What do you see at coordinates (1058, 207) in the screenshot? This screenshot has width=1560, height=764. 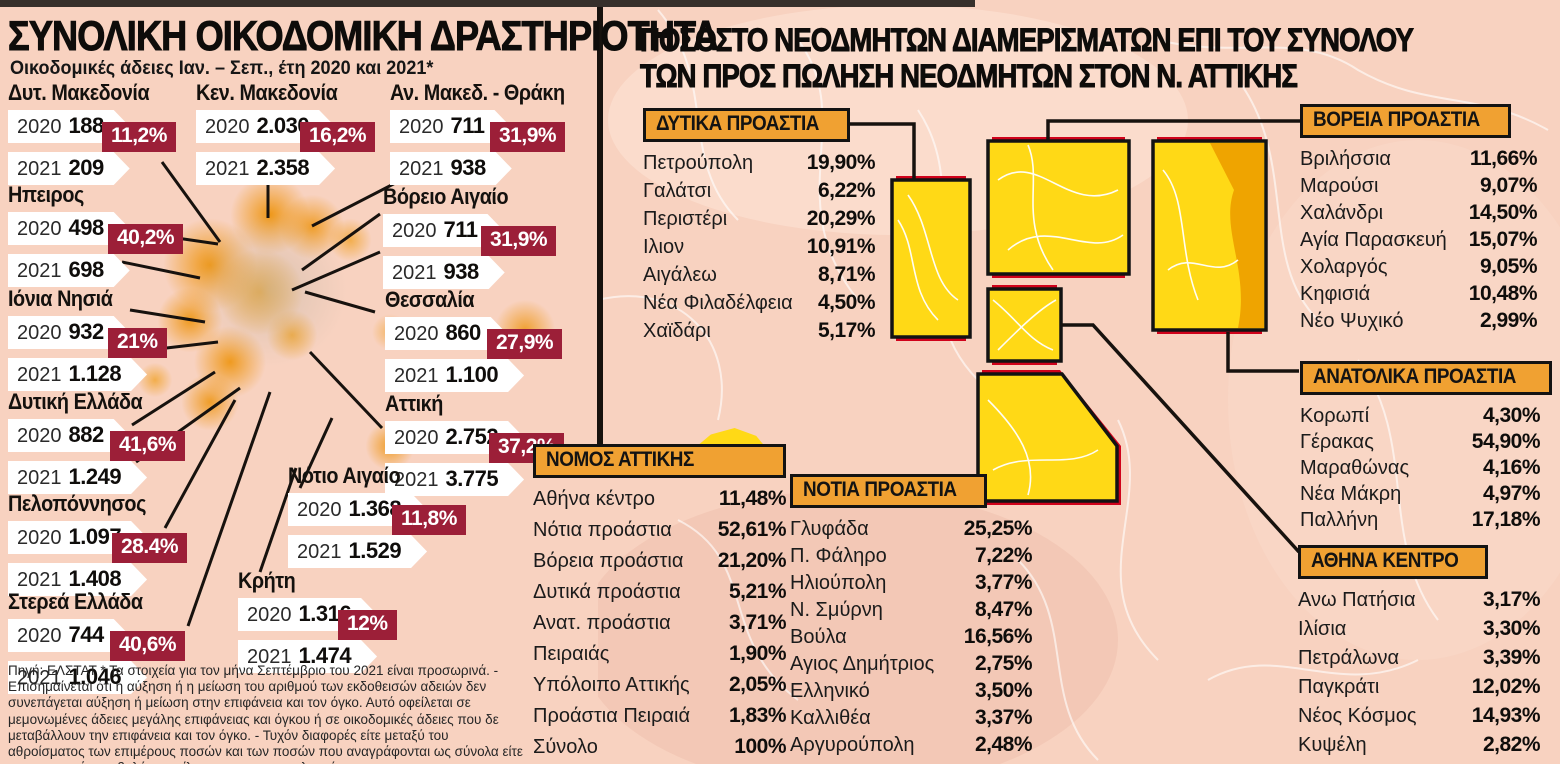 I see `zone-north-suburbs` at bounding box center [1058, 207].